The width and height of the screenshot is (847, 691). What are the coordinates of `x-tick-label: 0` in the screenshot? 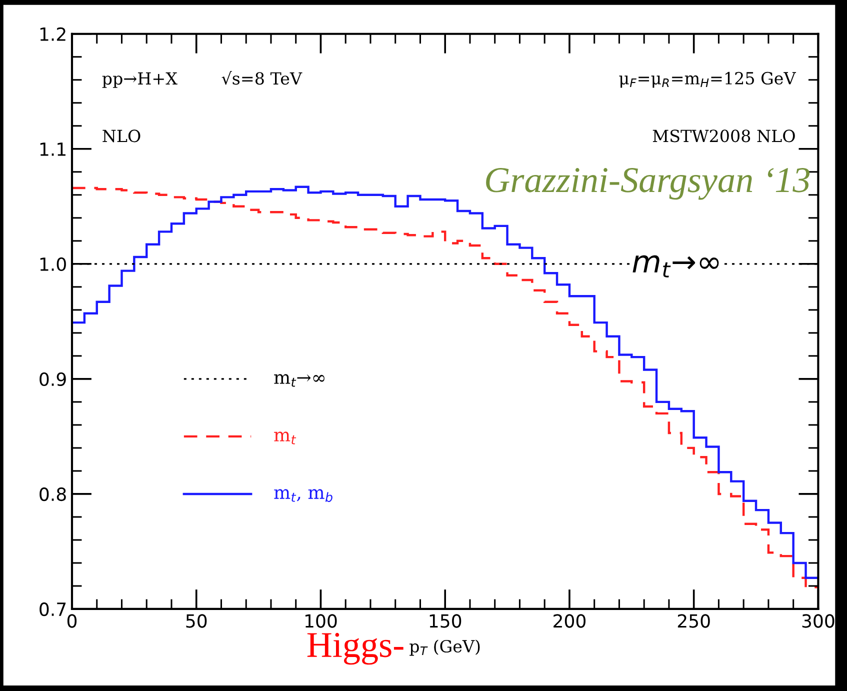 It's located at (72, 621).